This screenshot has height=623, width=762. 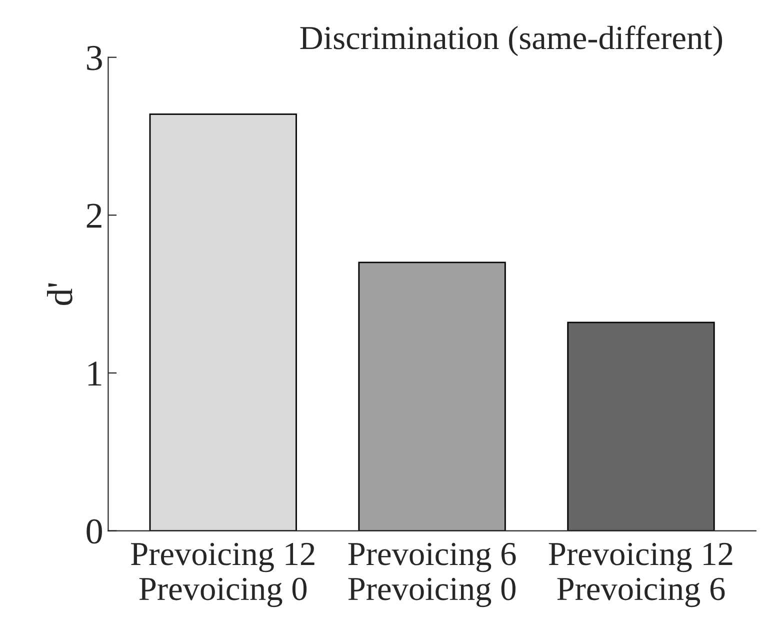 I want to click on x-tick-label: Prevoicing 12 Prevoicing 6, so click(x=640, y=575).